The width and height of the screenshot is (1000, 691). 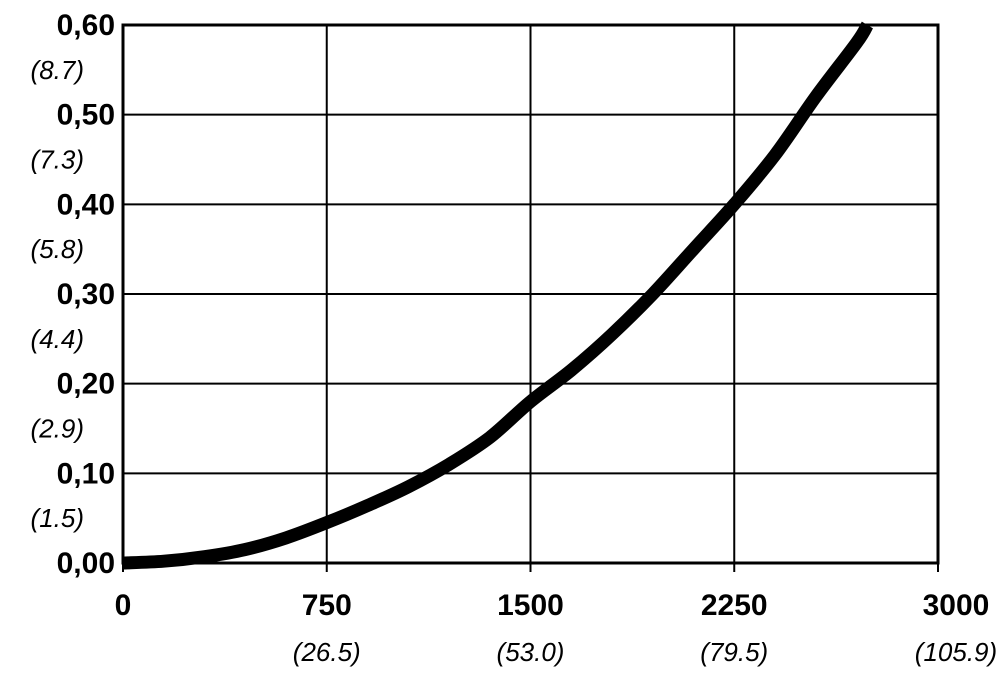 I want to click on x-tick-label: 750, so click(x=327, y=605).